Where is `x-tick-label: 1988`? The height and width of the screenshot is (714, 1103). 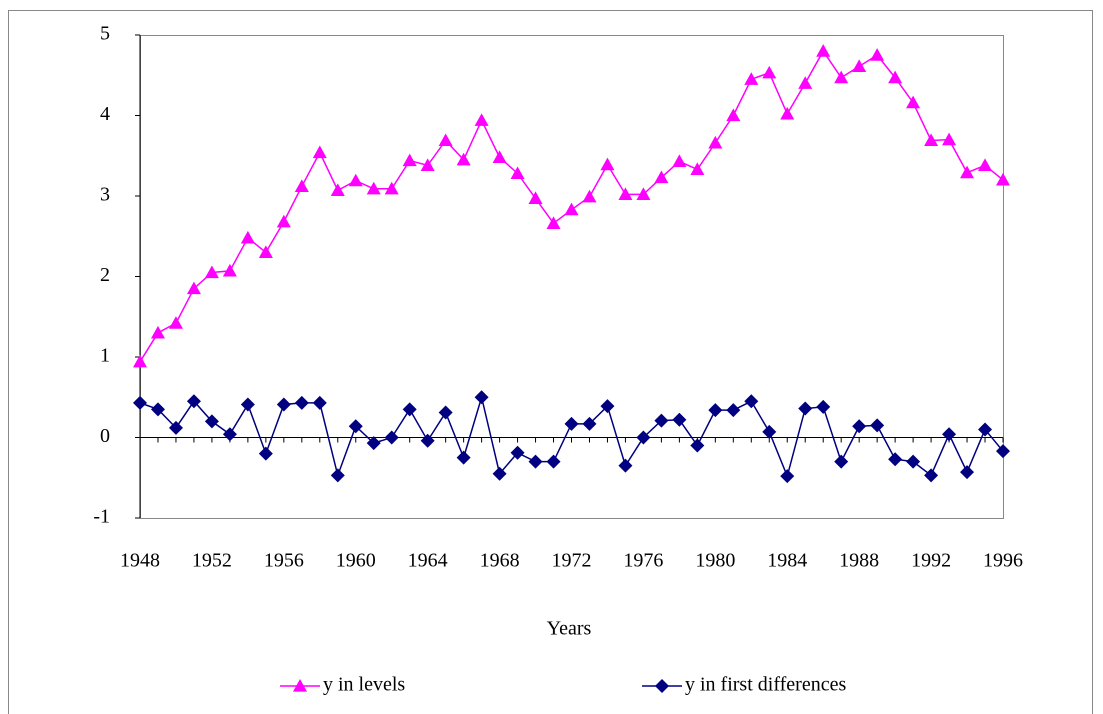
x-tick-label: 1988 is located at coordinates (859, 561).